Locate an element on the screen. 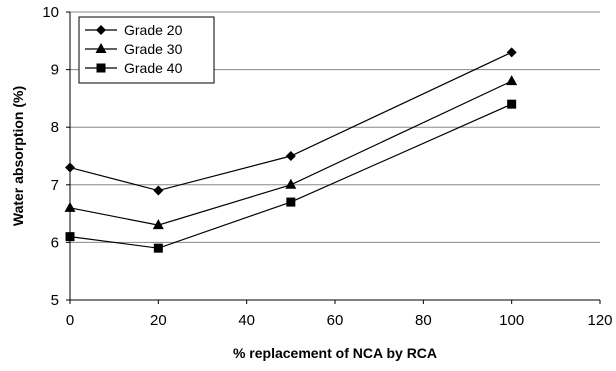  y-axis-label: Water absorption (%) is located at coordinates (18, 156).